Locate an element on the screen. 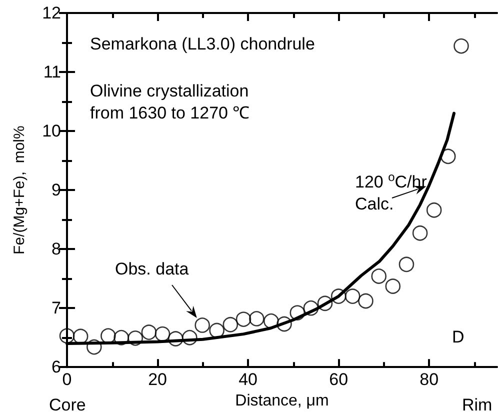  x-tick-label: 60 is located at coordinates (338, 380).